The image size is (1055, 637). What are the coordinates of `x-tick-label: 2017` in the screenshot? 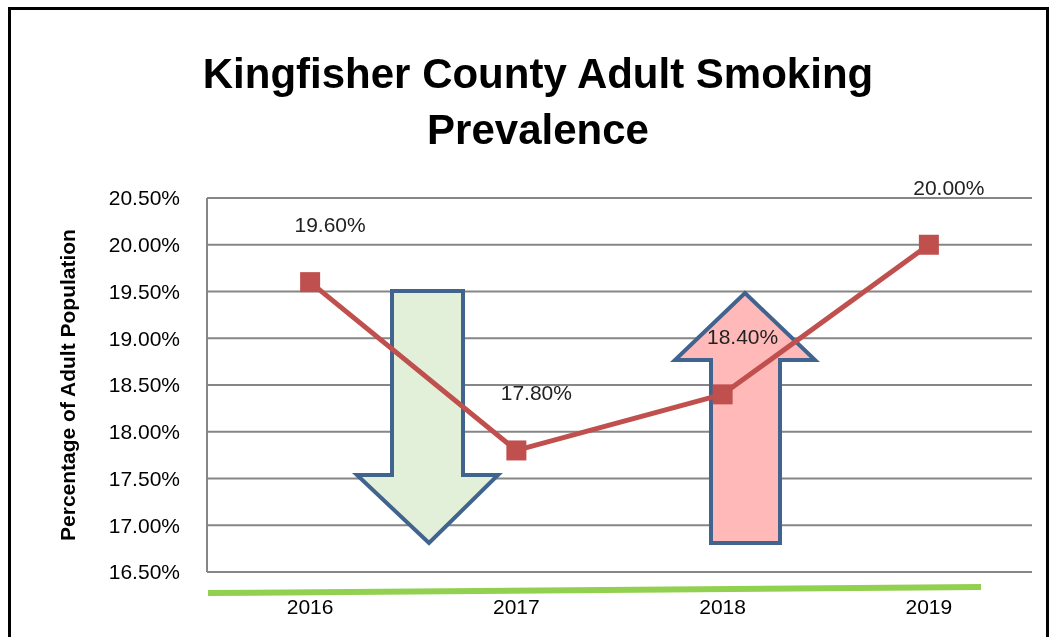 It's located at (516, 606).